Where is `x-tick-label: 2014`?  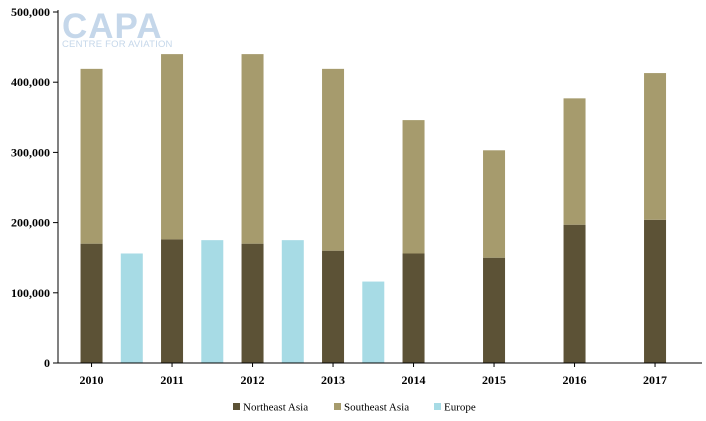
x-tick-label: 2014 is located at coordinates (414, 380).